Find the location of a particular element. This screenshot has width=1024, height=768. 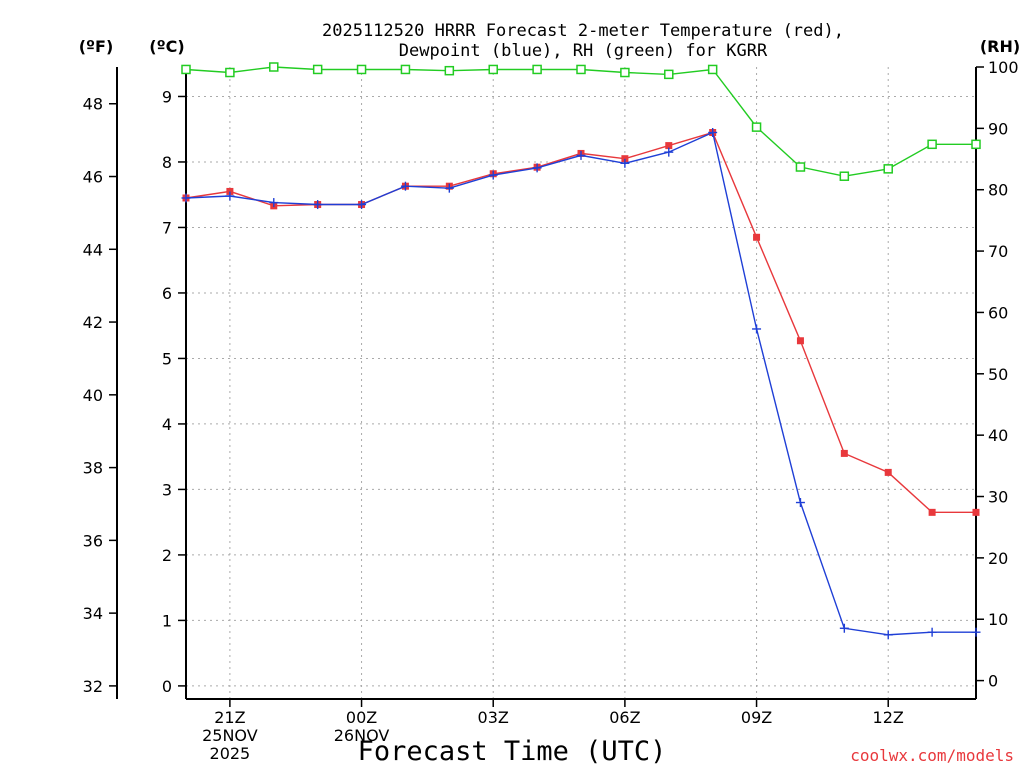

x-tick-label: 03Z is located at coordinates (493, 717).